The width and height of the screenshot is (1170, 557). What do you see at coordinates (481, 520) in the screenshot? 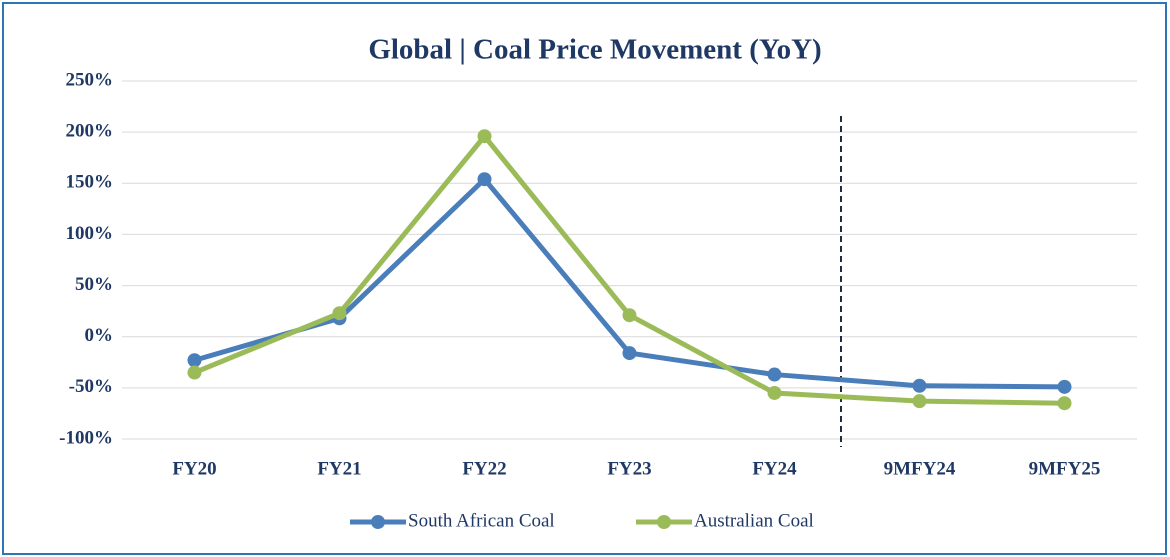
I see `legend-label: South African Coal` at bounding box center [481, 520].